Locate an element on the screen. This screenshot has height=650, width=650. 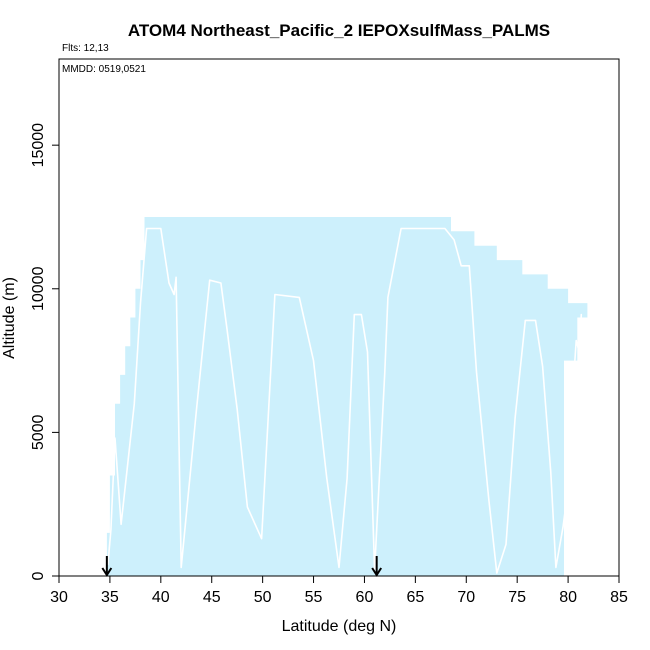
y-tick-label: 10000 is located at coordinates (38, 288).